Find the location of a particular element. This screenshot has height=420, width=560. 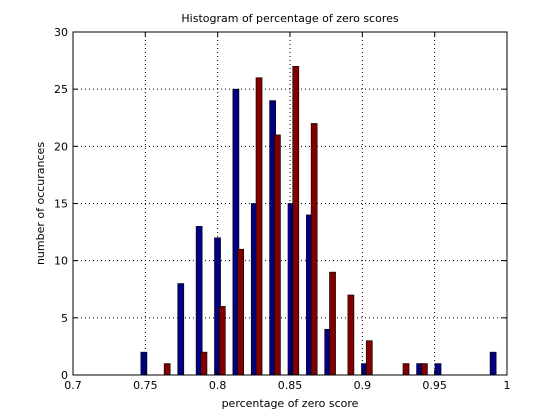

y-tick-label: 25 is located at coordinates (61, 89).